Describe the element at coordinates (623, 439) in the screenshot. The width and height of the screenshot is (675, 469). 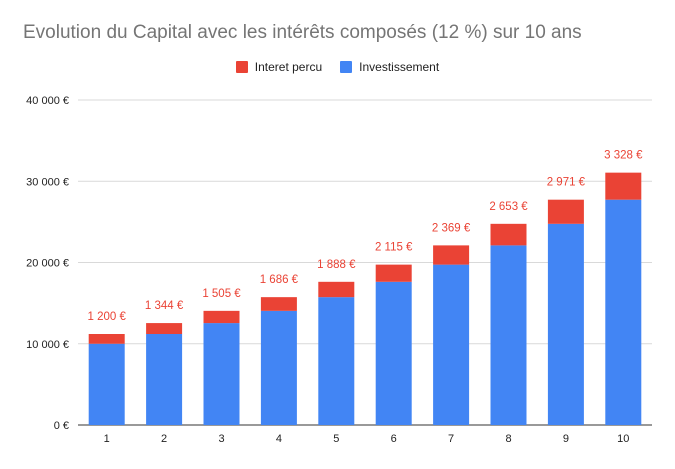
I see `x-tick-label: 10` at that location.